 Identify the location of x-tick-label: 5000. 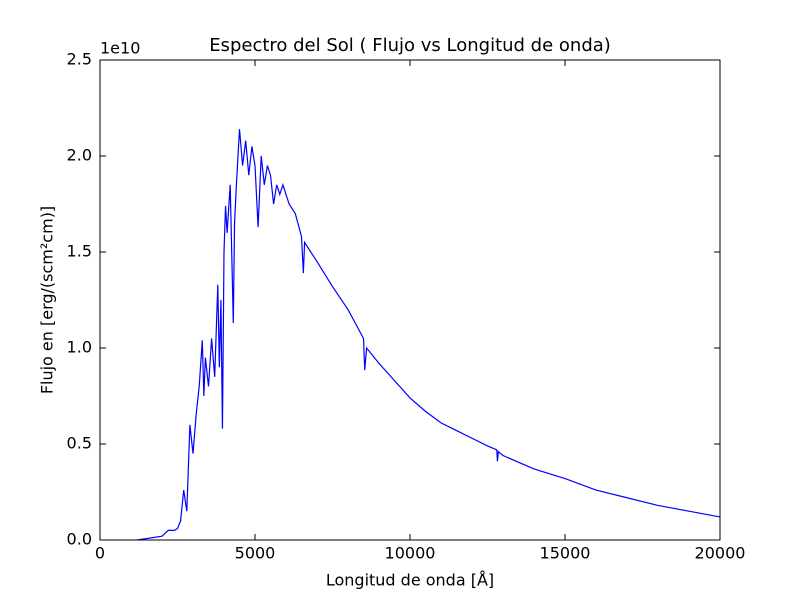
(255, 553).